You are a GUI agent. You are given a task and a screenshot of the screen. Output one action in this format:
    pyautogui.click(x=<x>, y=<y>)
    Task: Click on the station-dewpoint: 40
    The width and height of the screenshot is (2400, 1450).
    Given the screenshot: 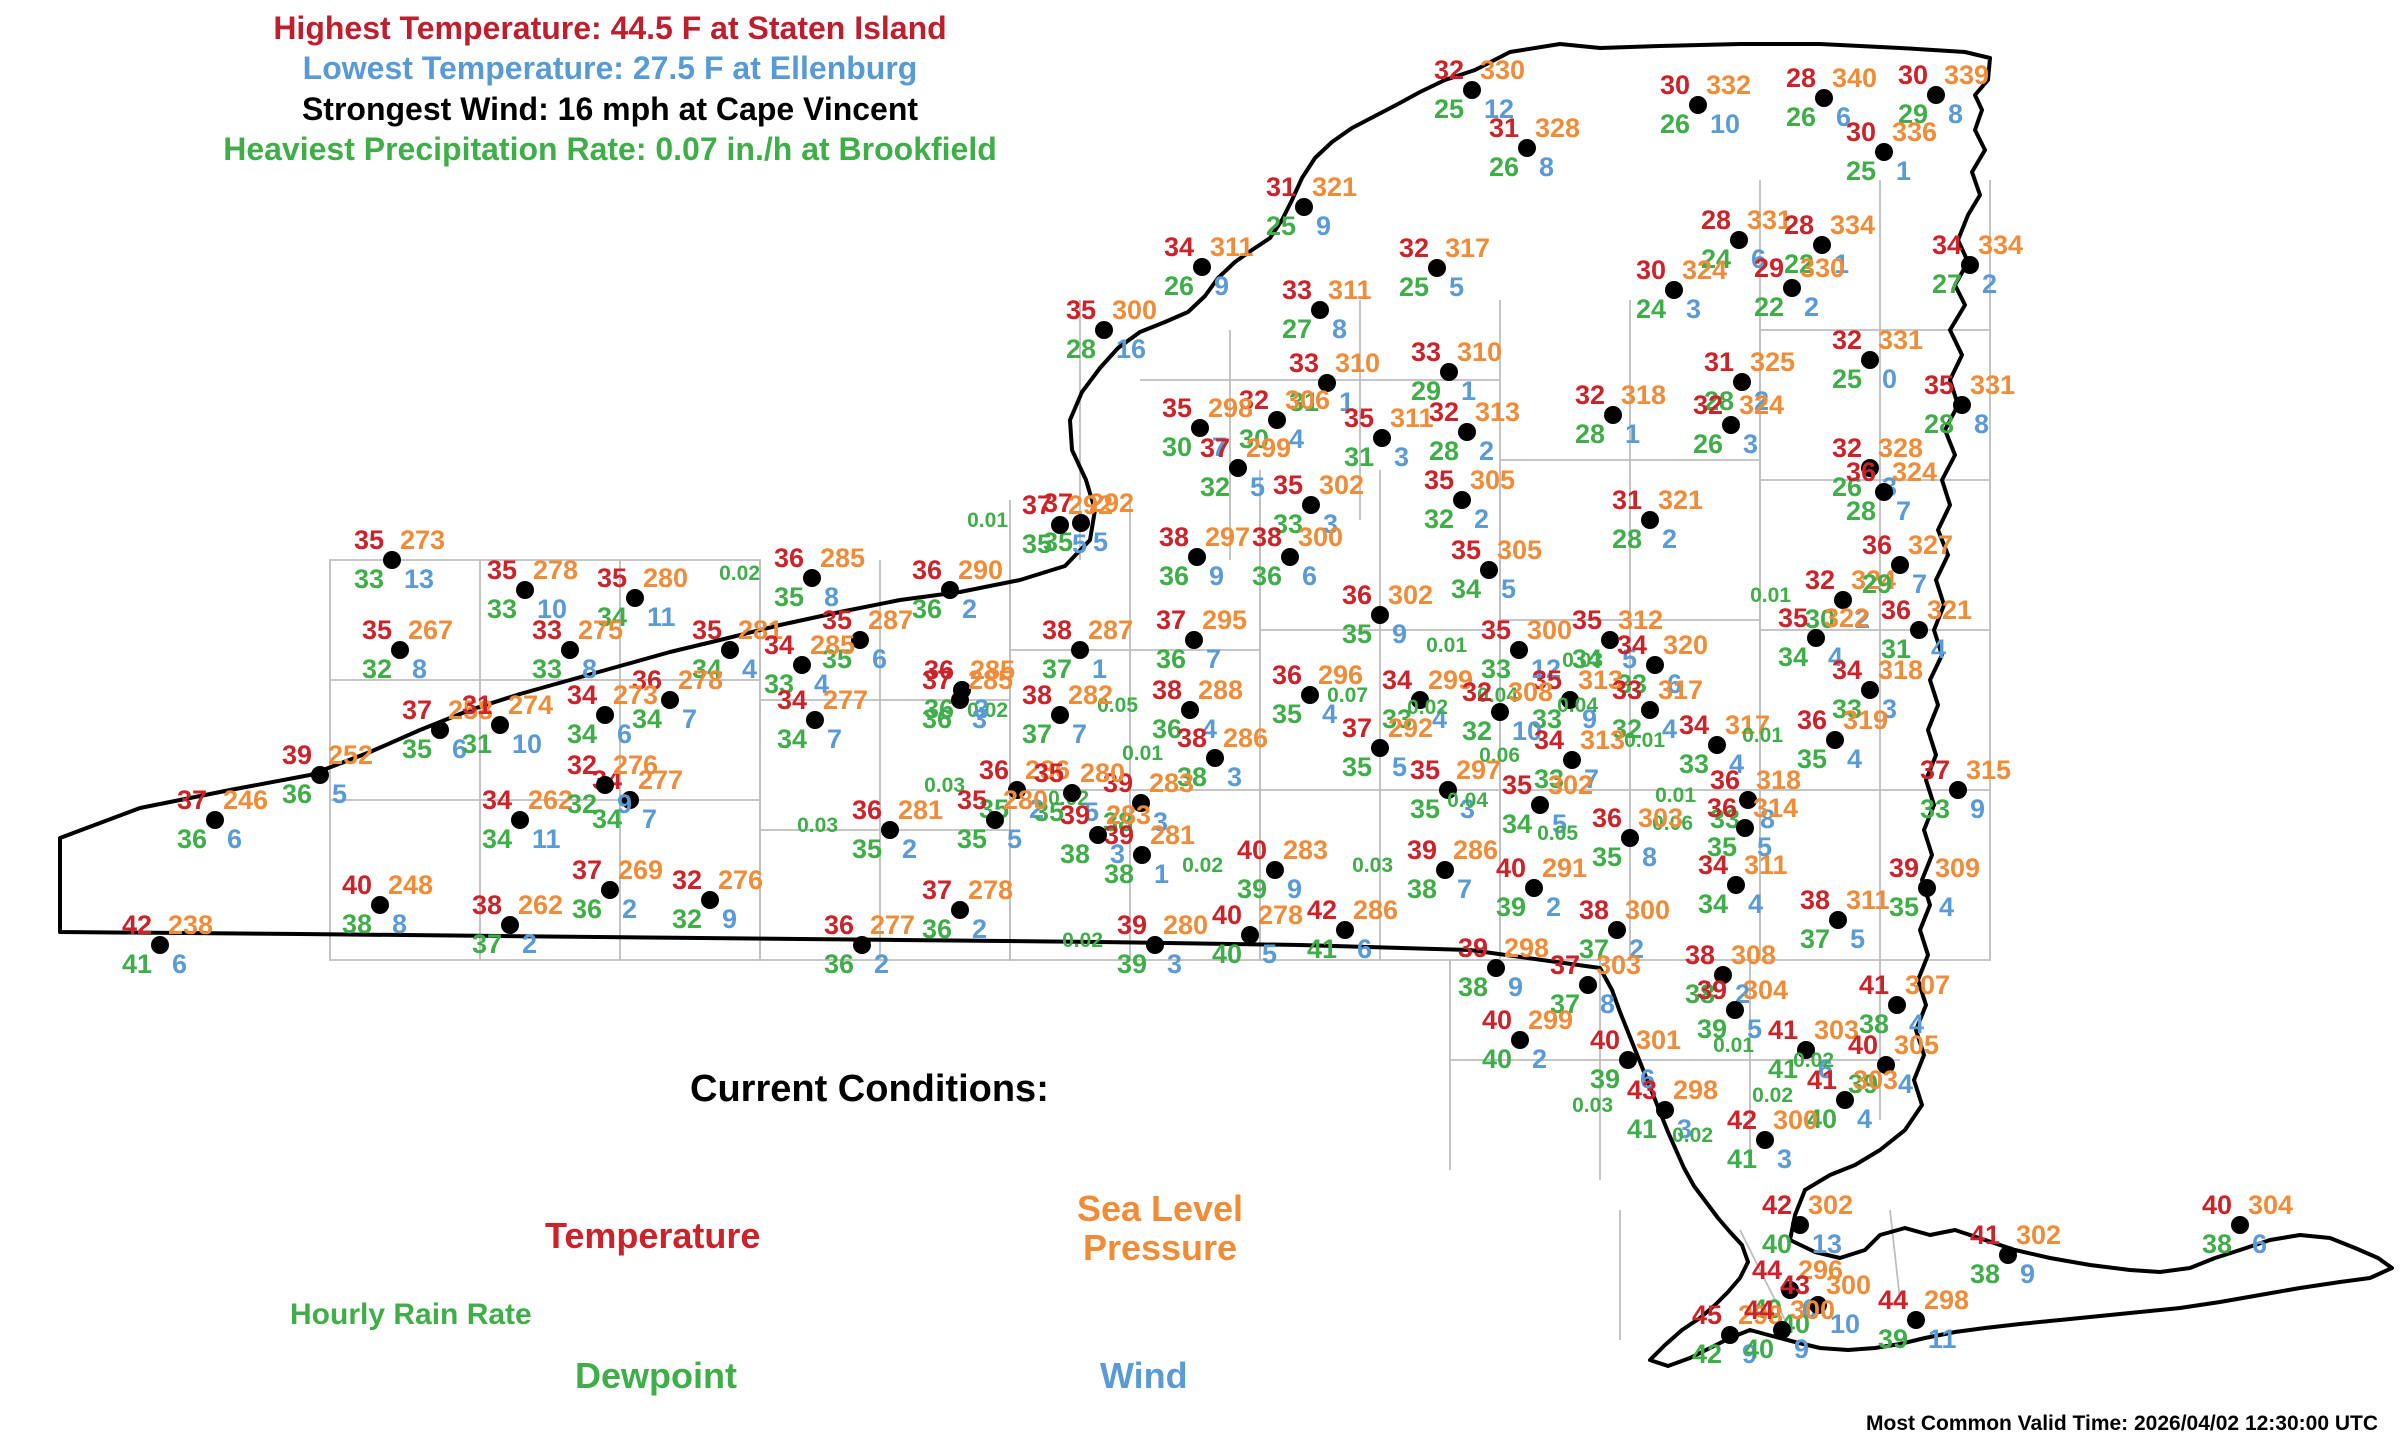 What is the action you would take?
    pyautogui.click(x=1821, y=1119)
    